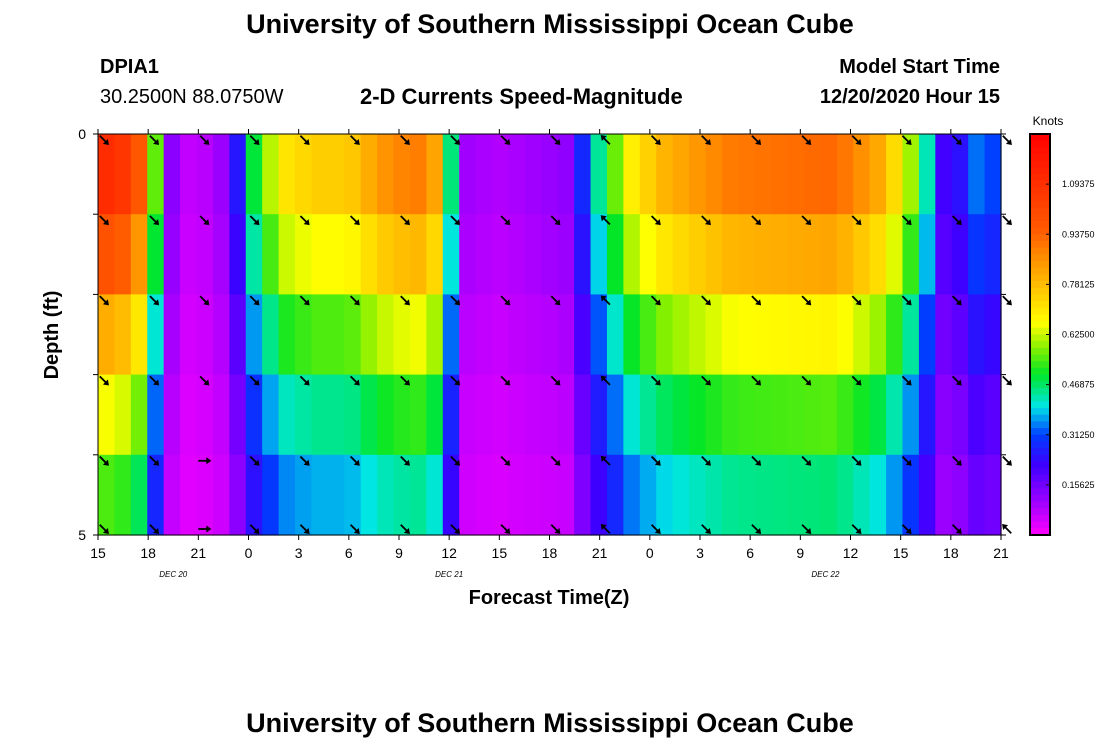 The image size is (1100, 750). What do you see at coordinates (1078, 385) in the screenshot?
I see `colorbar-tick-label: 0.46875` at bounding box center [1078, 385].